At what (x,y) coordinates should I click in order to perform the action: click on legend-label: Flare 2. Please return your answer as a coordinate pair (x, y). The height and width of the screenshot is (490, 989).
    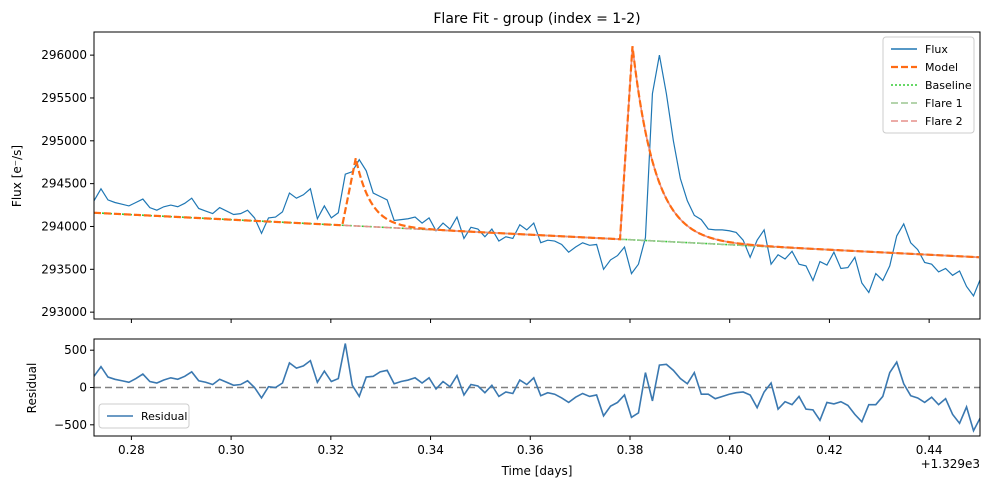
    Looking at the image, I should click on (944, 121).